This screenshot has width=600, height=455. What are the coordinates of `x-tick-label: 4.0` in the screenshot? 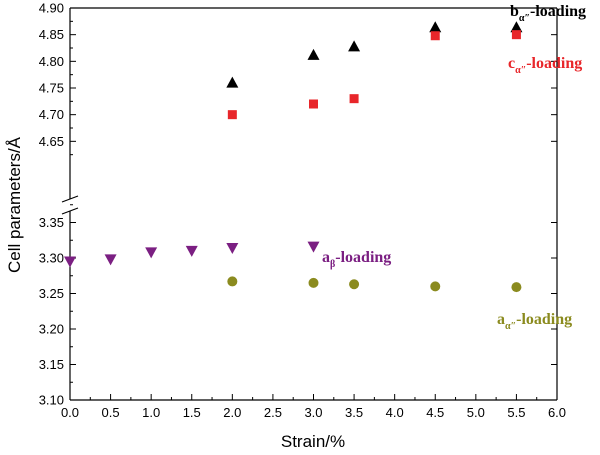 It's located at (395, 412).